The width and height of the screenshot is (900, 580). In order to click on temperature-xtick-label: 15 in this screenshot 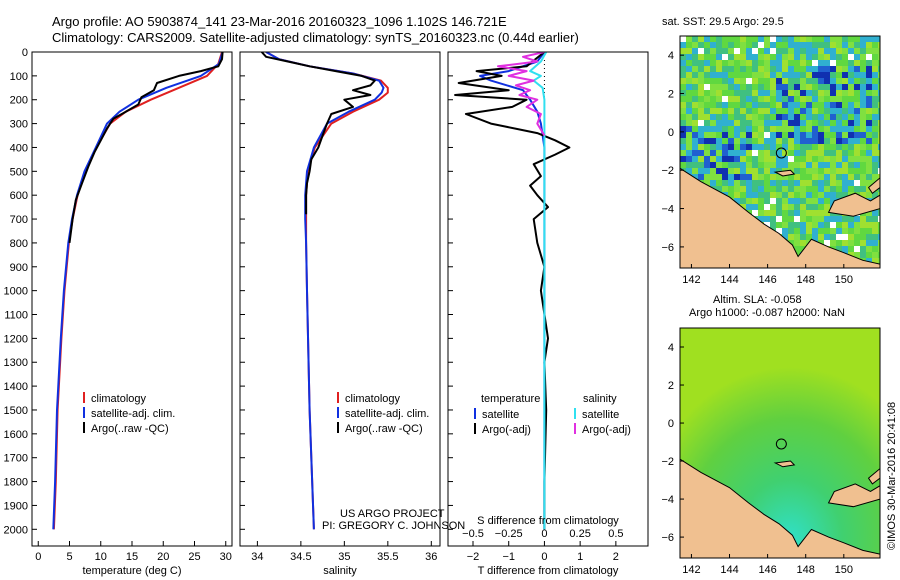, I will do `click(132, 557)`.